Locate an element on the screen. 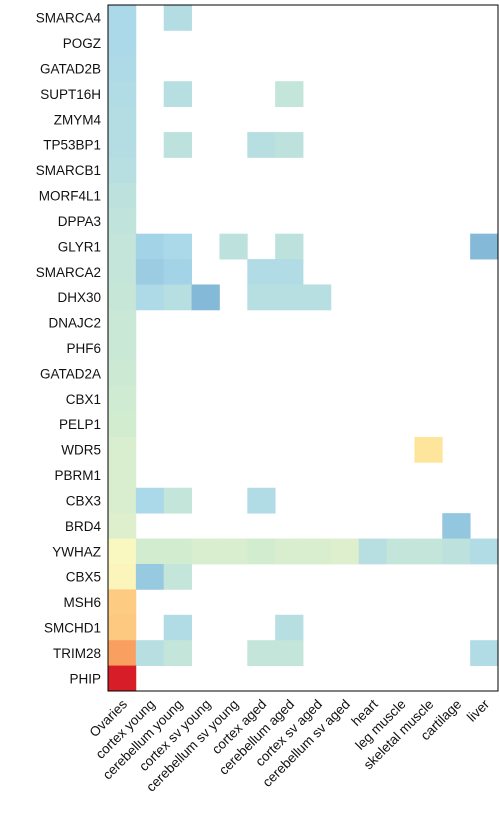 The width and height of the screenshot is (499, 821). row-label: PHIP is located at coordinates (85, 678).